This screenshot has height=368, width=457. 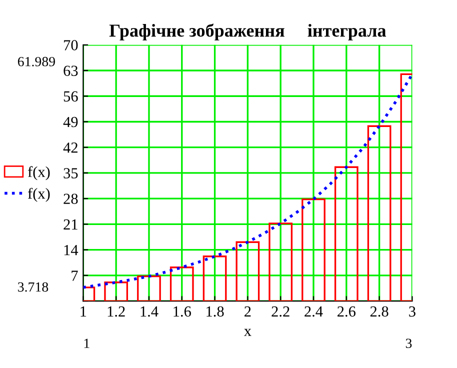 What do you see at coordinates (70, 122) in the screenshot?
I see `y-tick-label: 49` at bounding box center [70, 122].